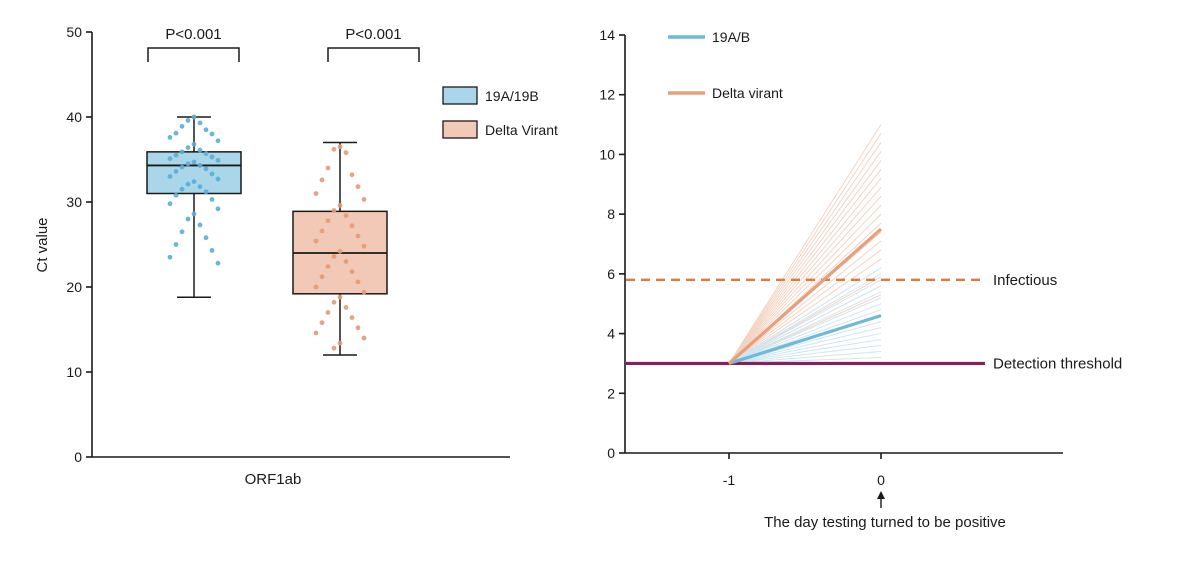 This screenshot has height=572, width=1200. What do you see at coordinates (194, 173) in the screenshot?
I see `box-body` at bounding box center [194, 173].